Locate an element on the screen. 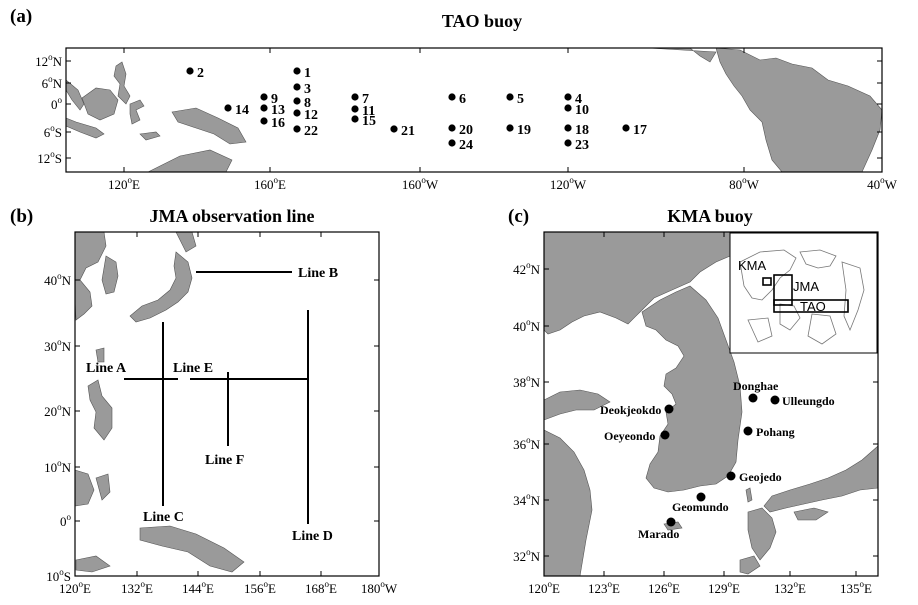 This screenshot has width=918, height=605. line-e-label: Line E is located at coordinates (193, 368).